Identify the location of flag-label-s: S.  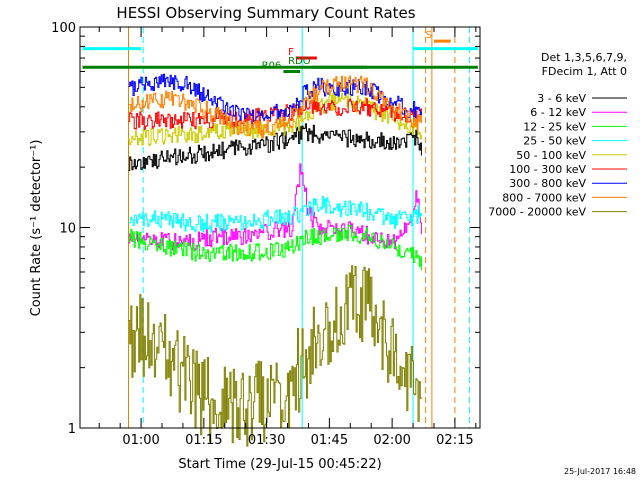
(429, 35).